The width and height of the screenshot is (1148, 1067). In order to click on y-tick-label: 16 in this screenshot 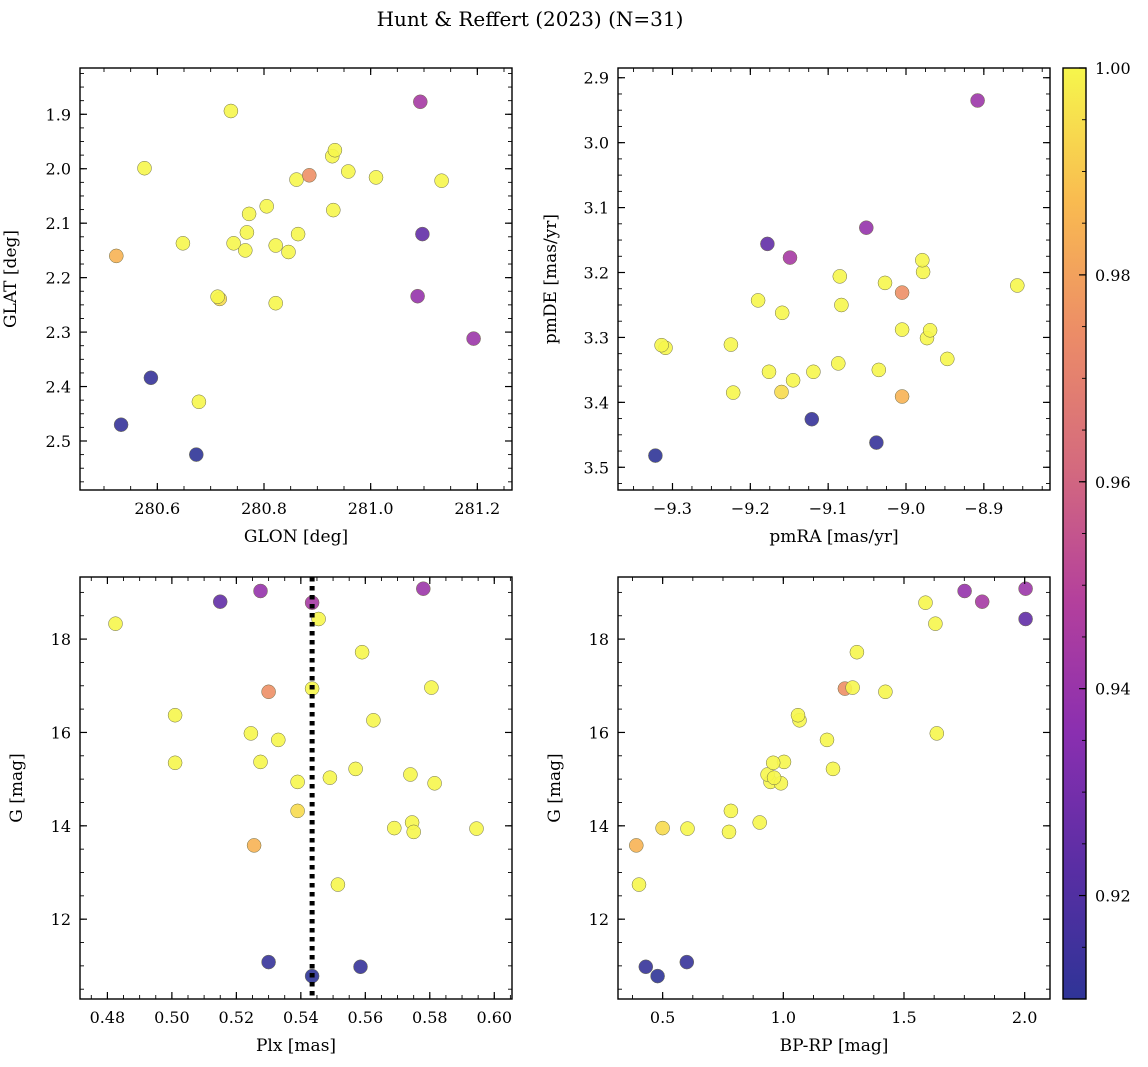, I will do `click(61, 732)`.